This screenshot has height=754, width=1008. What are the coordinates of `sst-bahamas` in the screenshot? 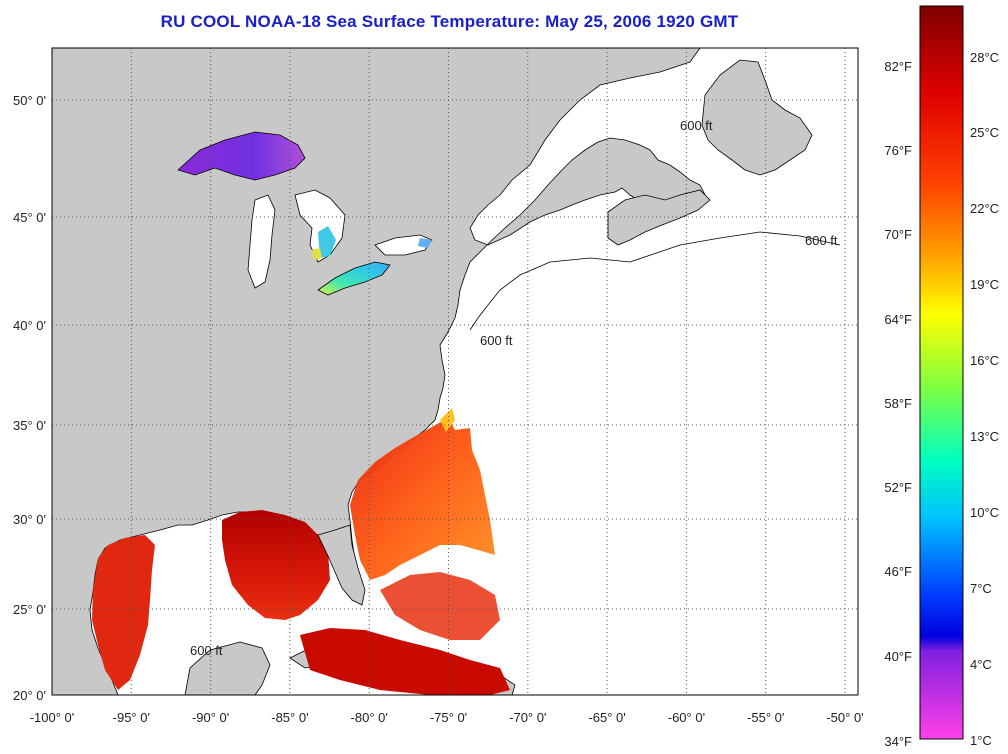 It's located at (440, 606).